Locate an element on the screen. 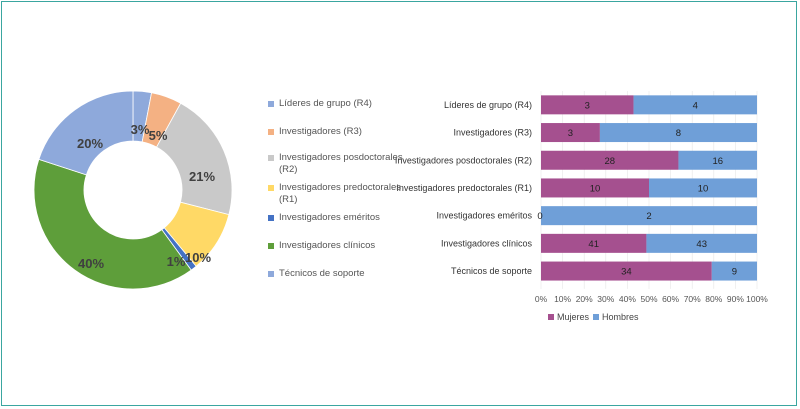 The width and height of the screenshot is (800, 409). legend-item-emeritos: Investigadores eméritos is located at coordinates (338, 218).